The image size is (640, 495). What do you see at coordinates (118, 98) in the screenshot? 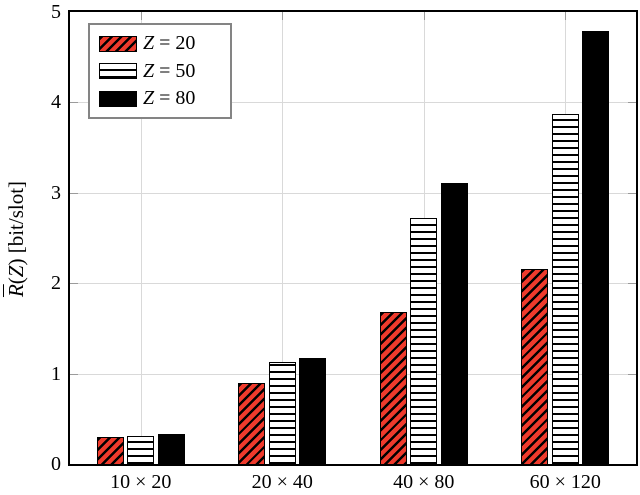
I see `legend-swatch-solid-black-icon` at bounding box center [118, 98].